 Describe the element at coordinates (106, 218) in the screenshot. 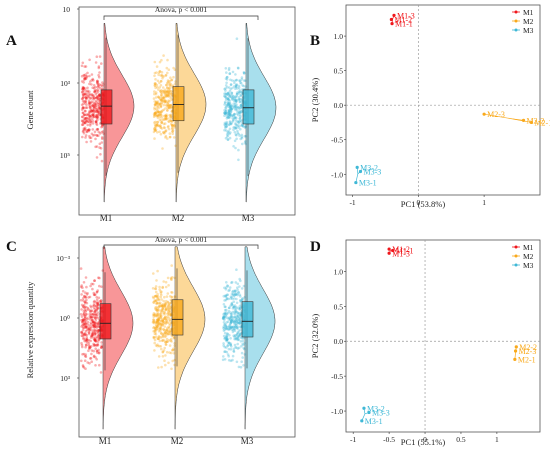

I see `category-label-M1: M1` at that location.